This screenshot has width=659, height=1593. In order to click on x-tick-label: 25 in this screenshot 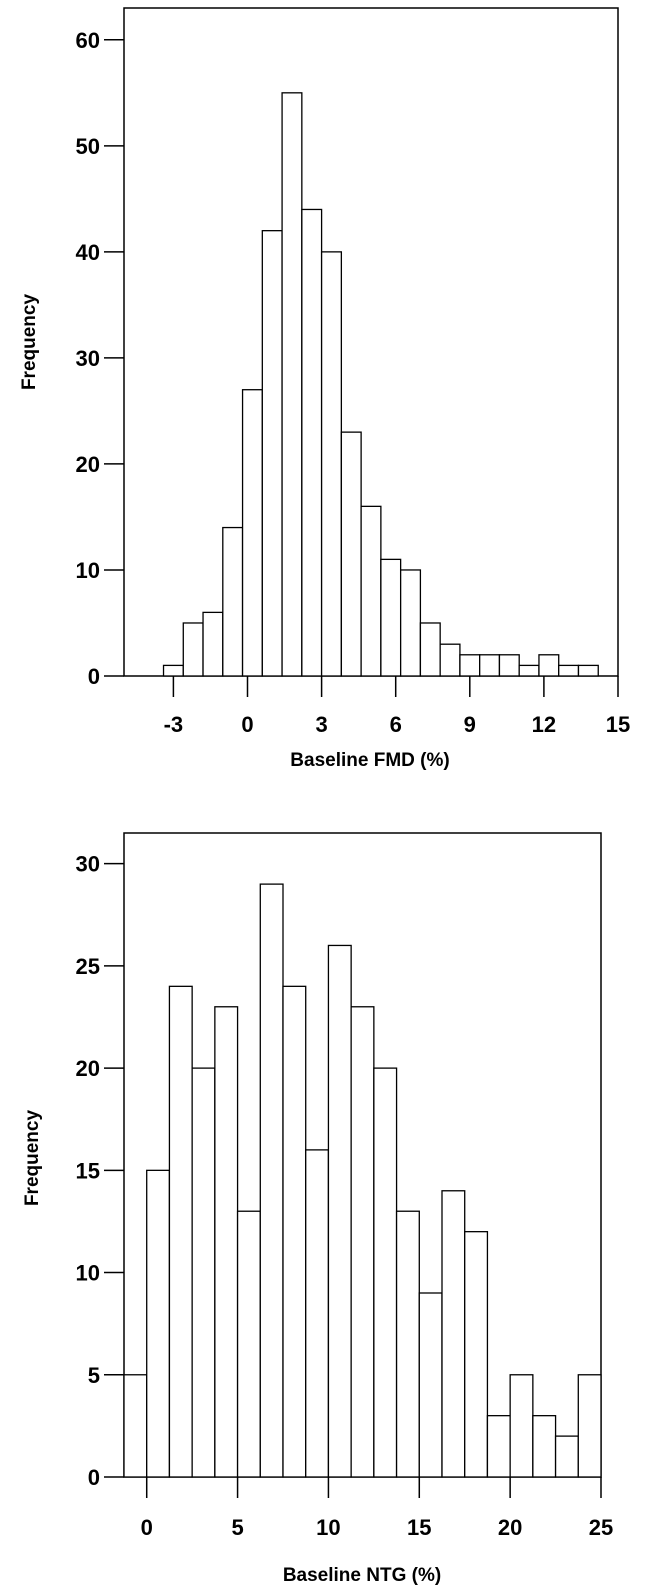, I will do `click(601, 1527)`.